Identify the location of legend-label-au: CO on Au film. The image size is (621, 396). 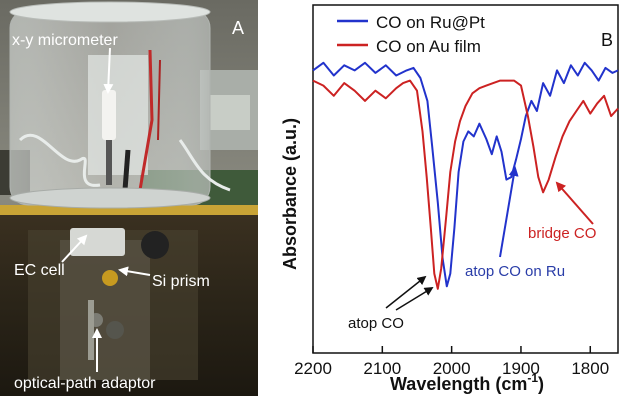
(428, 46).